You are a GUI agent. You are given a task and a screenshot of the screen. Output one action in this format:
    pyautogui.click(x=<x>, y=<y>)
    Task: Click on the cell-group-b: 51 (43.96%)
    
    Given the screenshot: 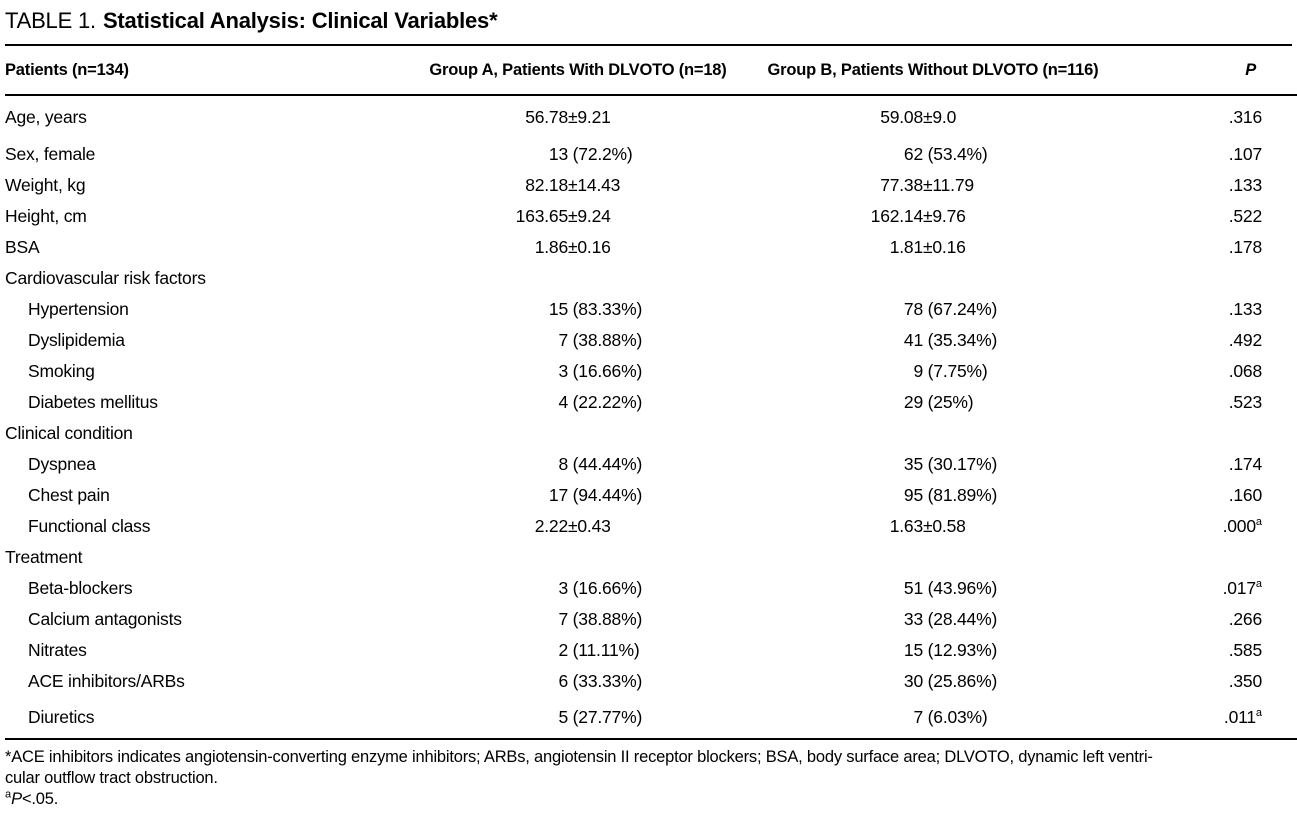 What is the action you would take?
    pyautogui.click(x=933, y=588)
    